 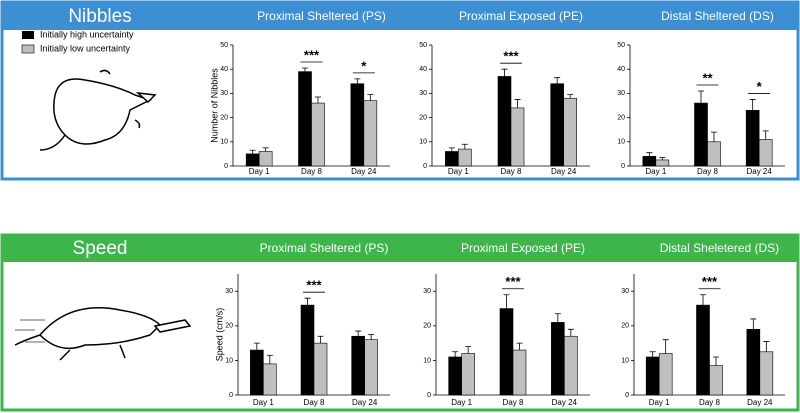 I want to click on legend-label: Initially high uncertainty, so click(x=87, y=34).